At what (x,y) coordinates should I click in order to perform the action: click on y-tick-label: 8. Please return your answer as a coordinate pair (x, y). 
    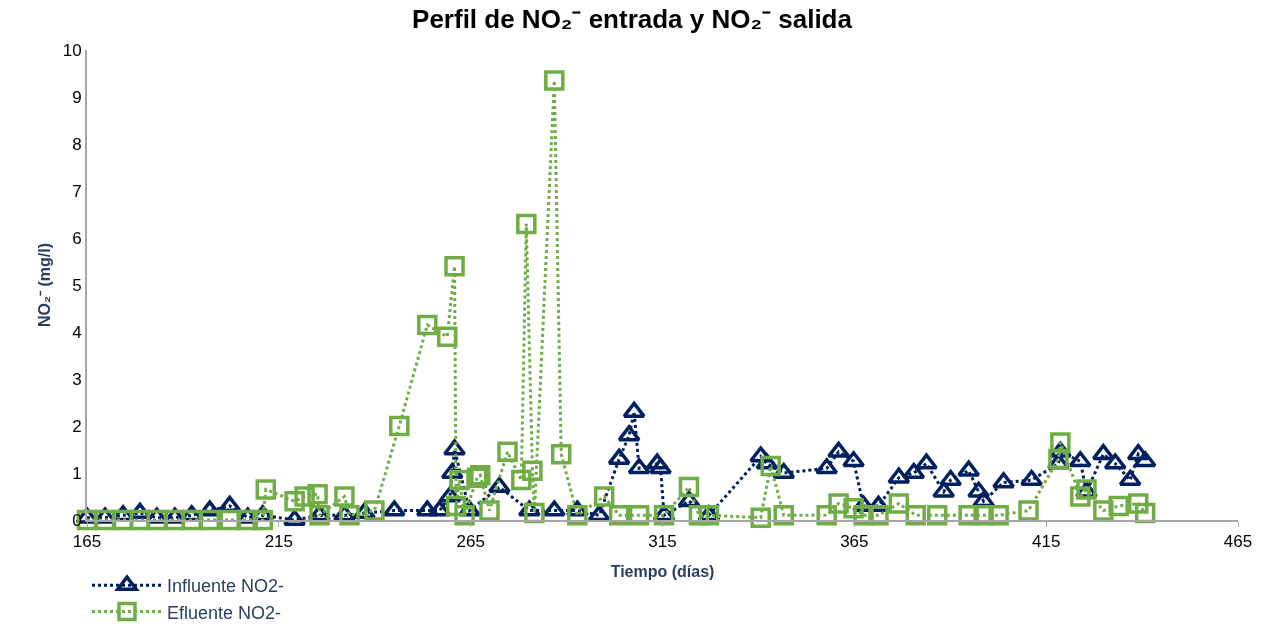
    Looking at the image, I should click on (77, 144).